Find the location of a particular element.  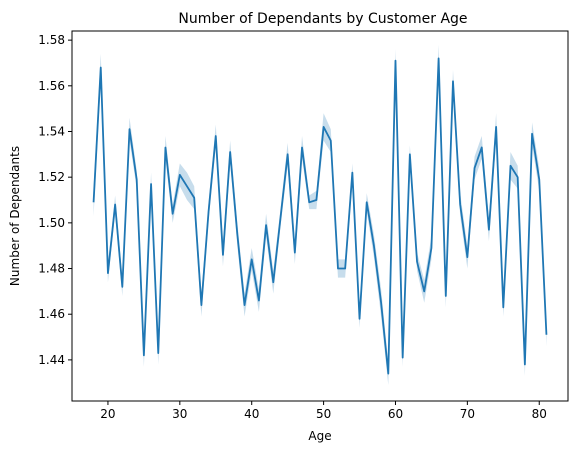

x-axis-label: Age is located at coordinates (319, 436).